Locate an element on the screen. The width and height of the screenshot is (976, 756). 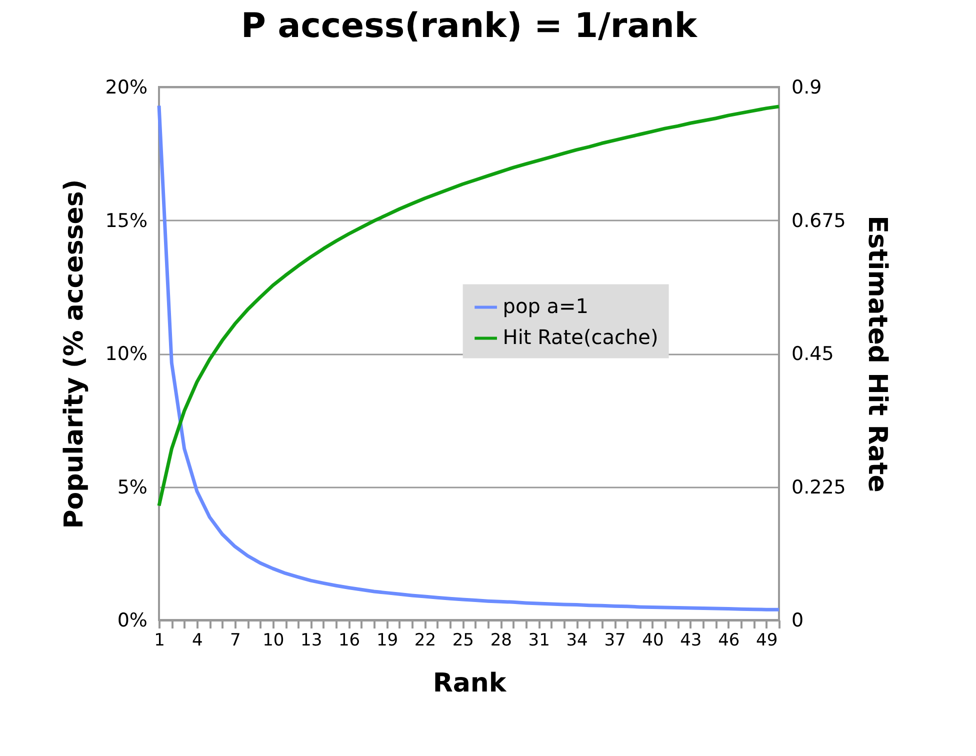
y2-tick-label: 0.45 is located at coordinates (813, 354).